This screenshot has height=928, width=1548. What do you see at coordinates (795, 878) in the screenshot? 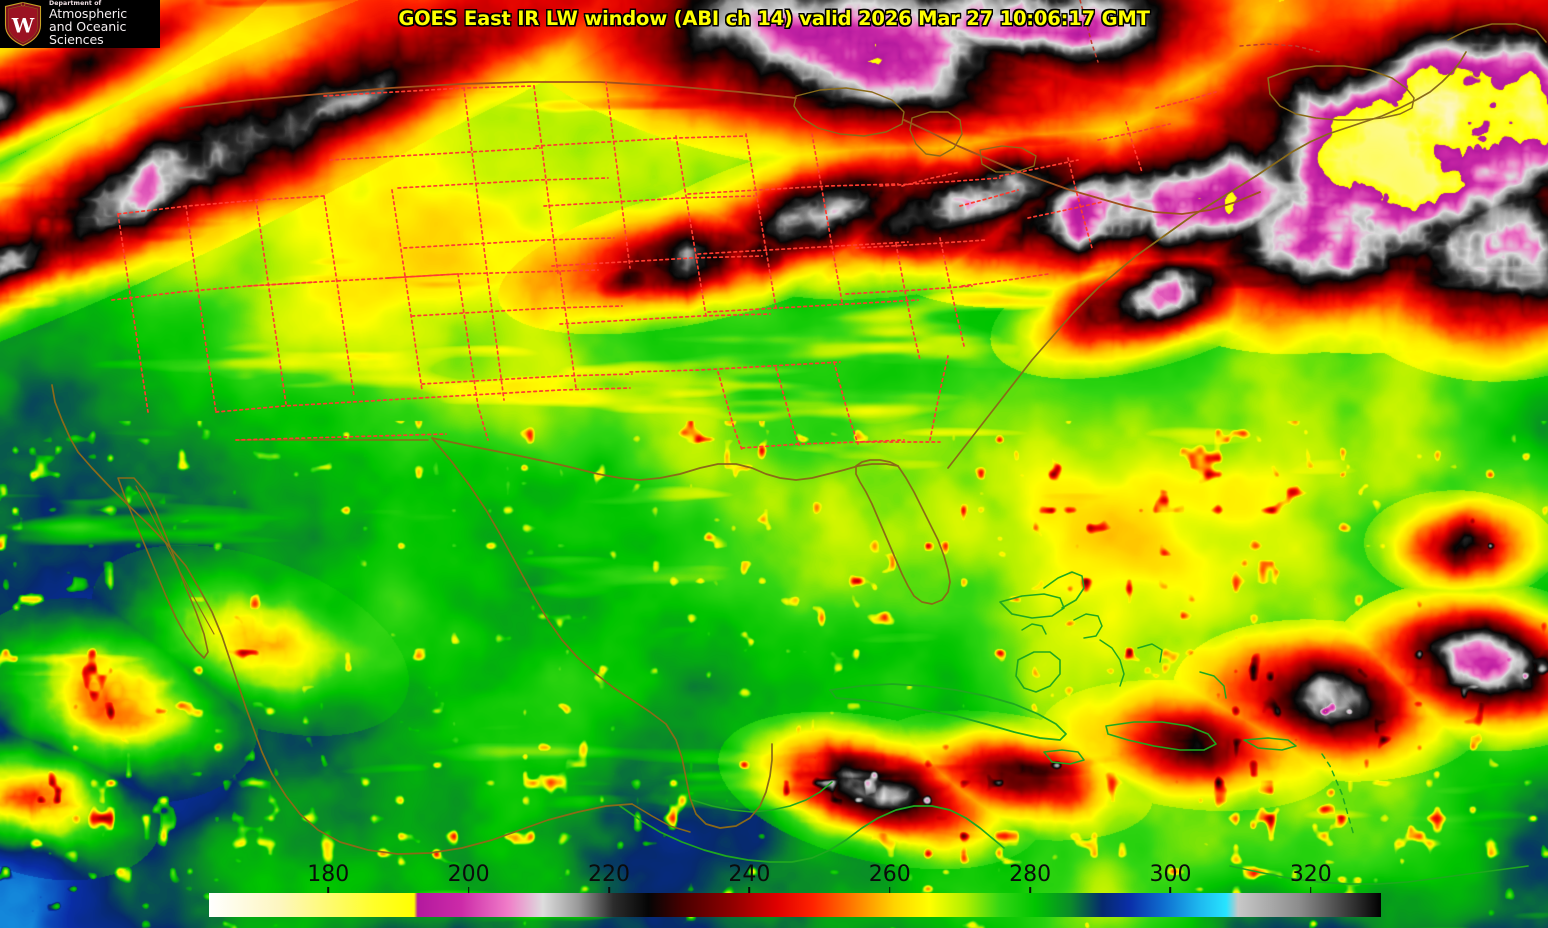
I see `colorbar-tick-labels: 180 200 220 240 260 280 300 320` at bounding box center [795, 878].